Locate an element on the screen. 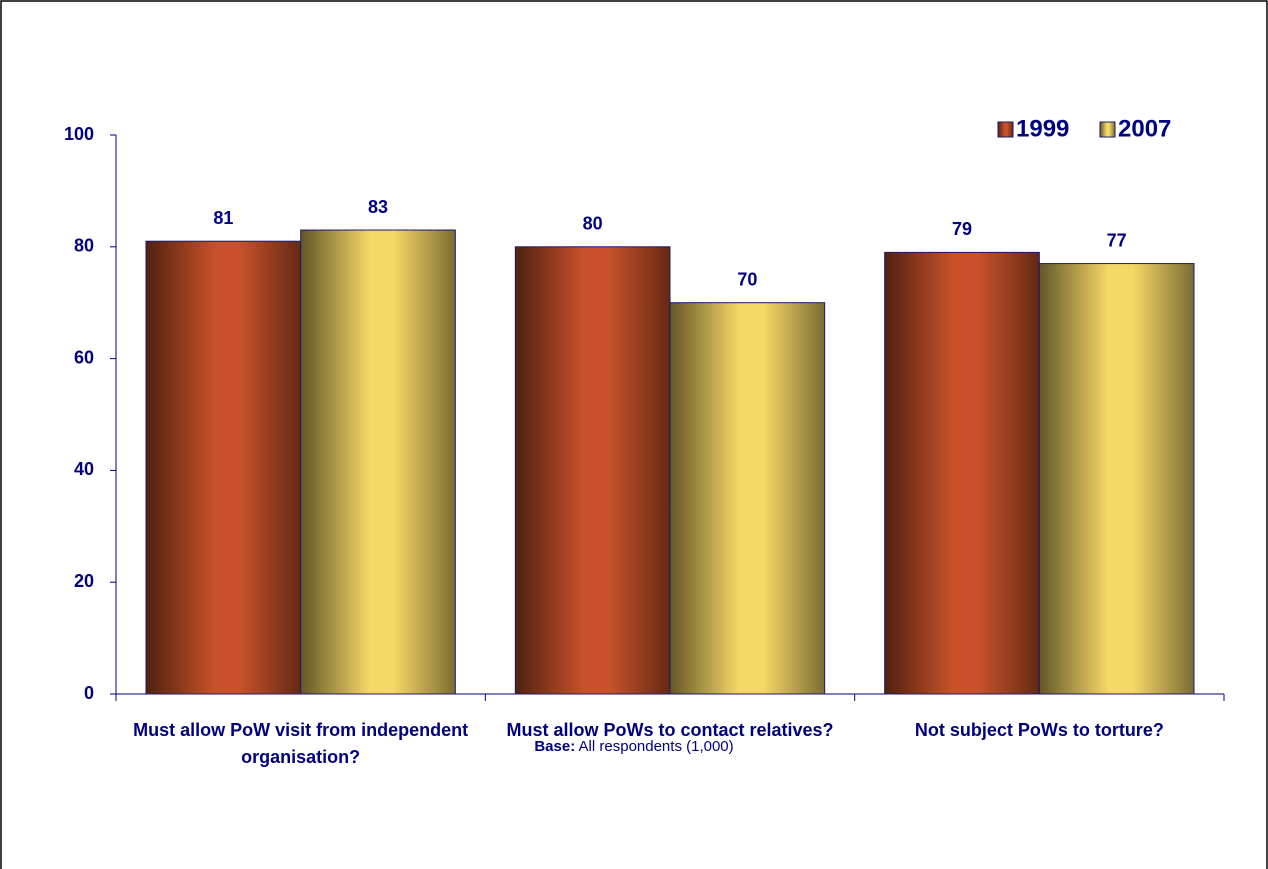 The image size is (1268, 869). data-label: 79 is located at coordinates (962, 229).